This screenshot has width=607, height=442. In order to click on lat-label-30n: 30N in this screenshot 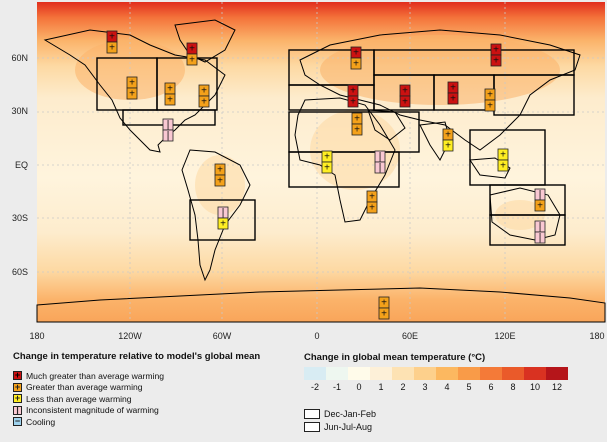, I will do `click(19, 111)`.